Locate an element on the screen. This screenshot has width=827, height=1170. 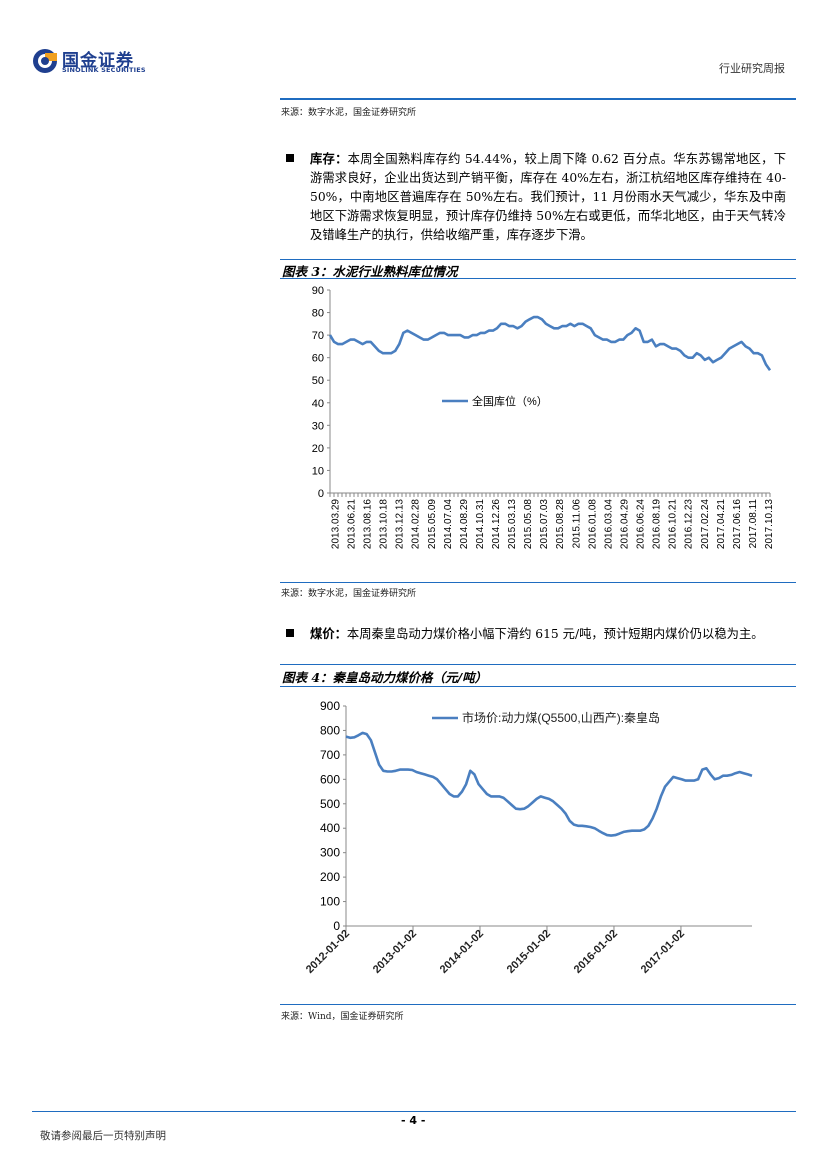
fig3-top-rule is located at coordinates (538, 259).